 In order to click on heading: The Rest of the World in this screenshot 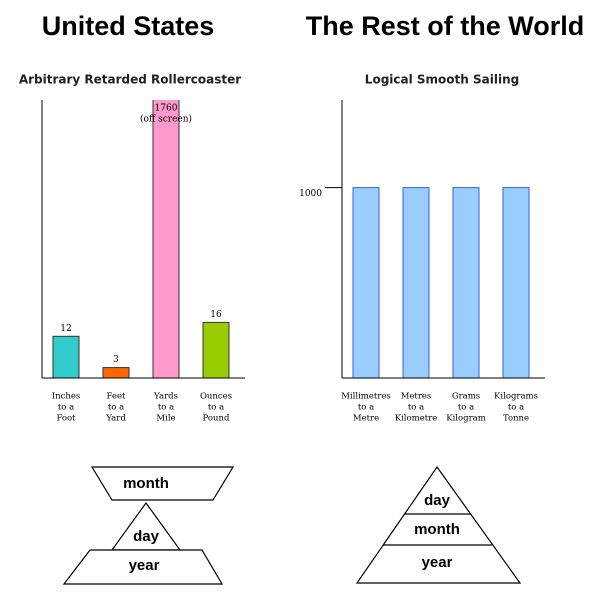, I will do `click(445, 26)`.